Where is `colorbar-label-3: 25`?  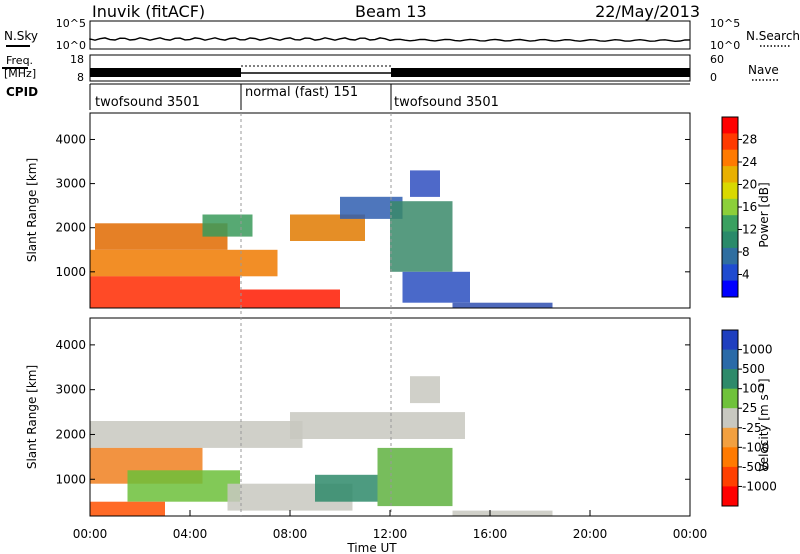
colorbar-label-3: 25 is located at coordinates (749, 408).